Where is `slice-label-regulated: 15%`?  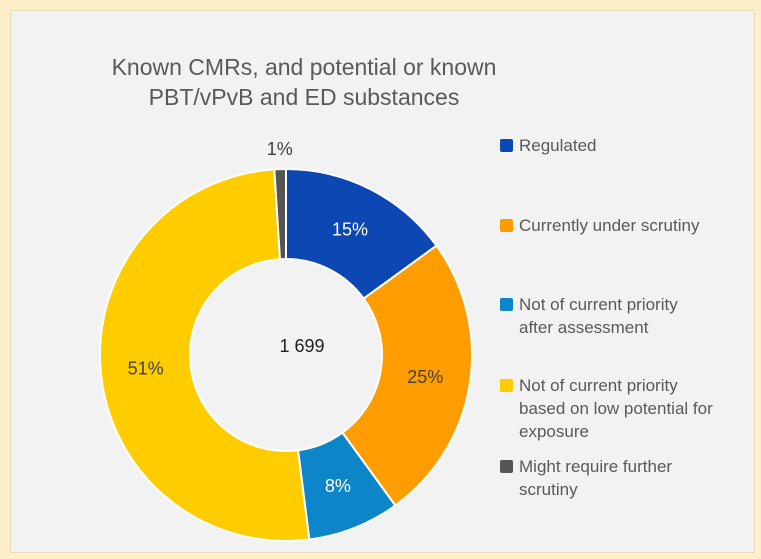
slice-label-regulated: 15% is located at coordinates (350, 229).